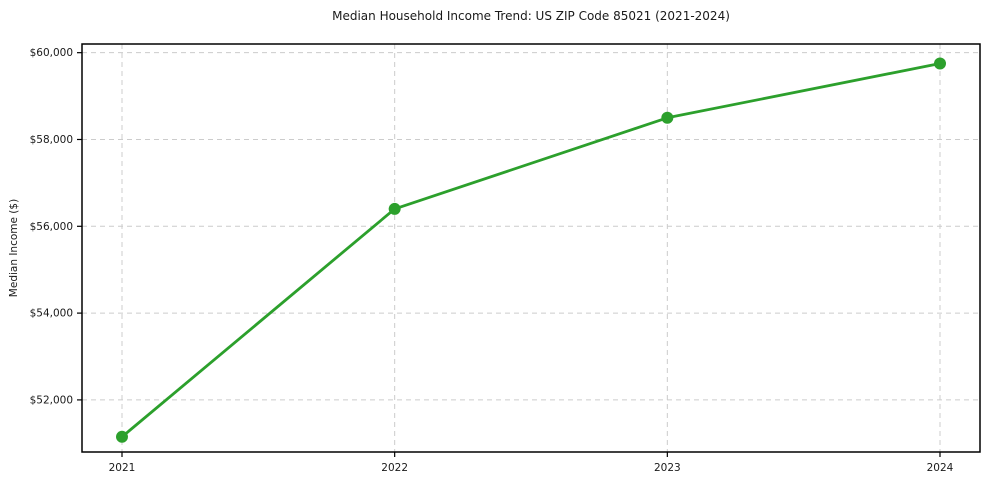 Image resolution: width=989 pixels, height=490 pixels. What do you see at coordinates (51, 400) in the screenshot?
I see `y-tick-label: $52,000` at bounding box center [51, 400].